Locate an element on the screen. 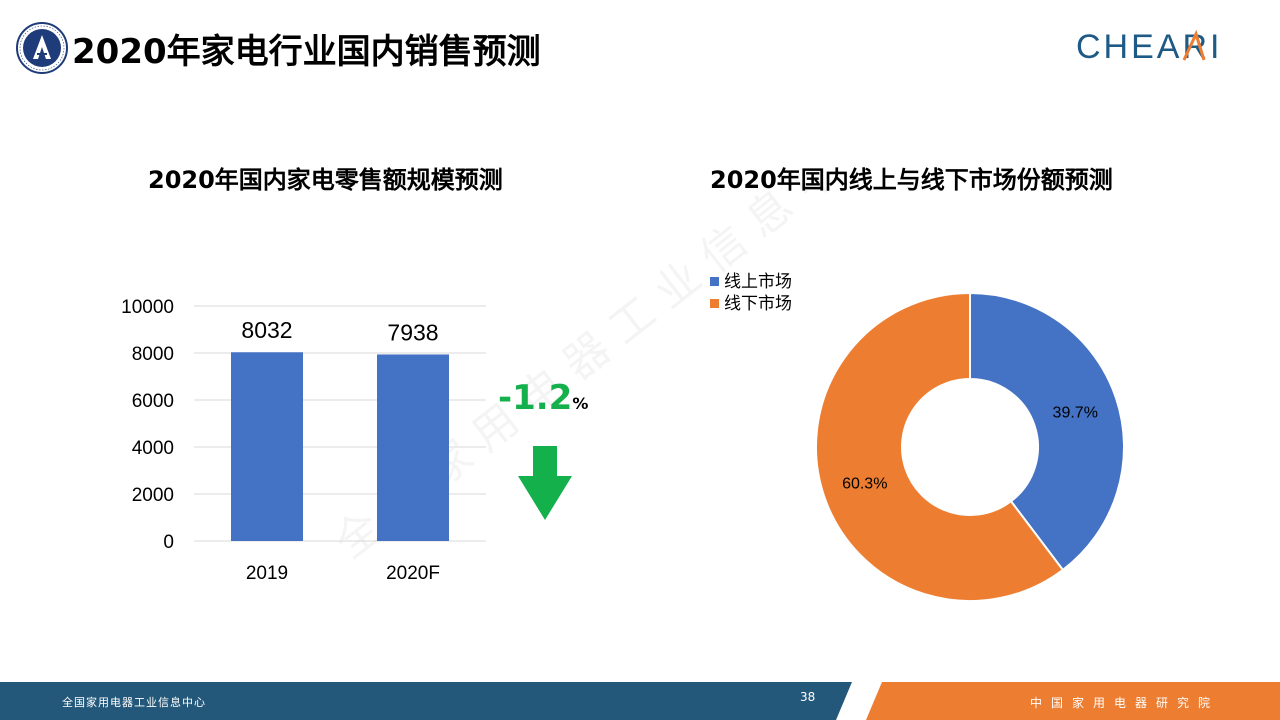 The image size is (1280, 720). association-seal-icon is located at coordinates (42, 48).